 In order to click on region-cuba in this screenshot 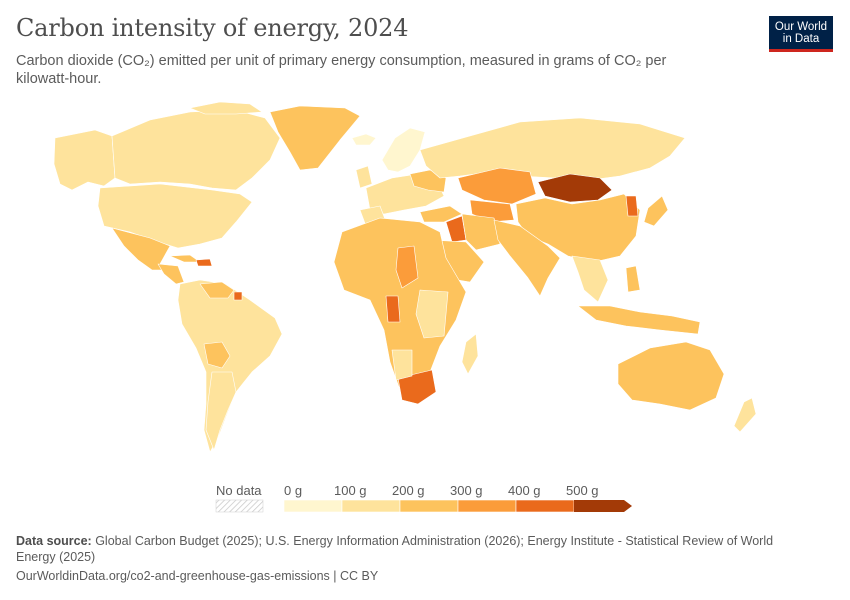, I will do `click(185, 258)`.